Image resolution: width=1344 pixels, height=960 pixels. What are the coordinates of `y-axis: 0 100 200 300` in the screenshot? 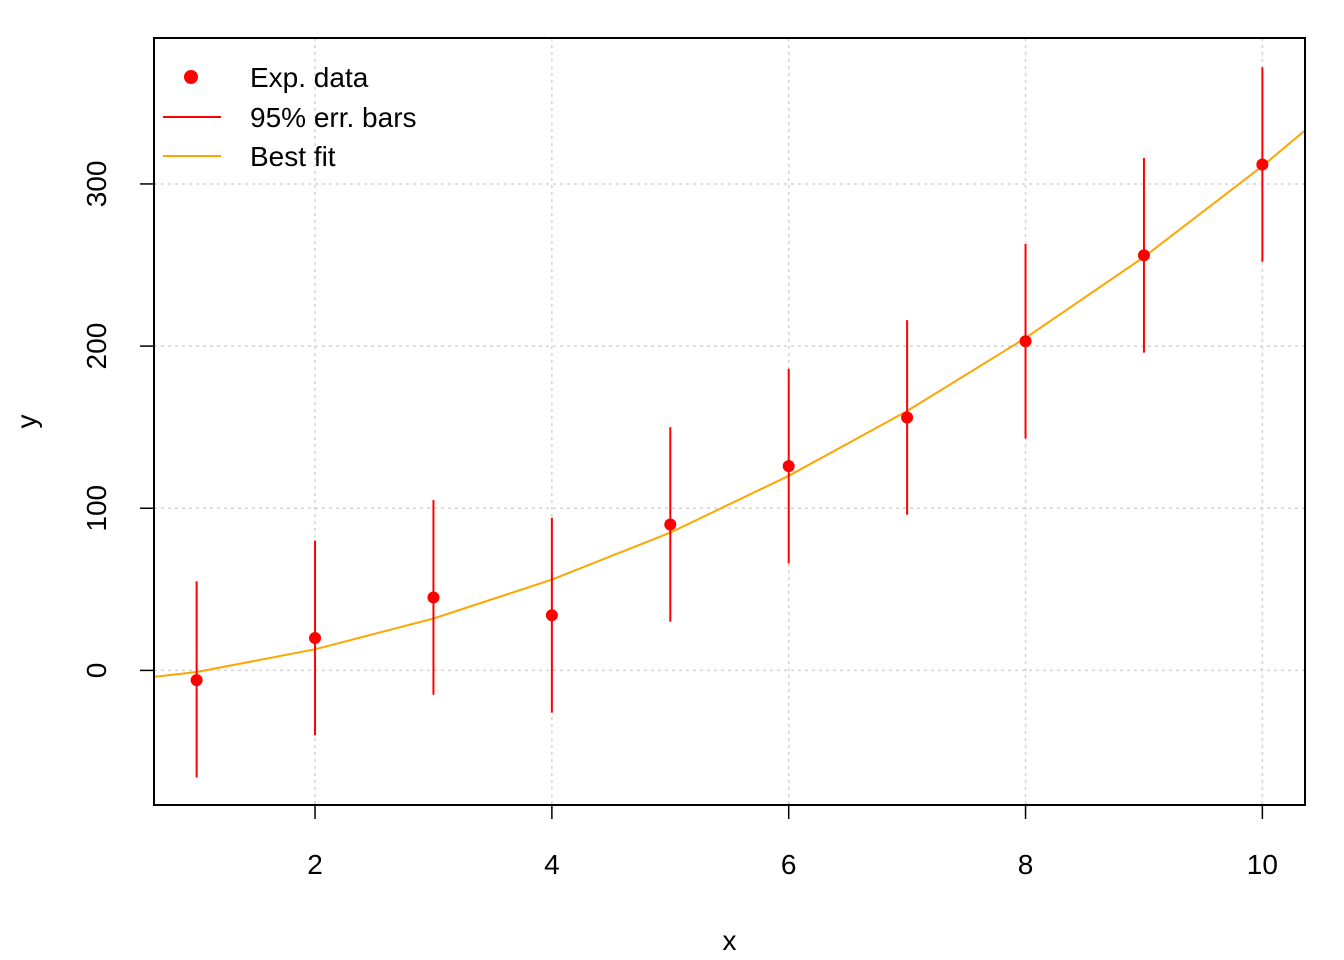 It's located at (117, 420).